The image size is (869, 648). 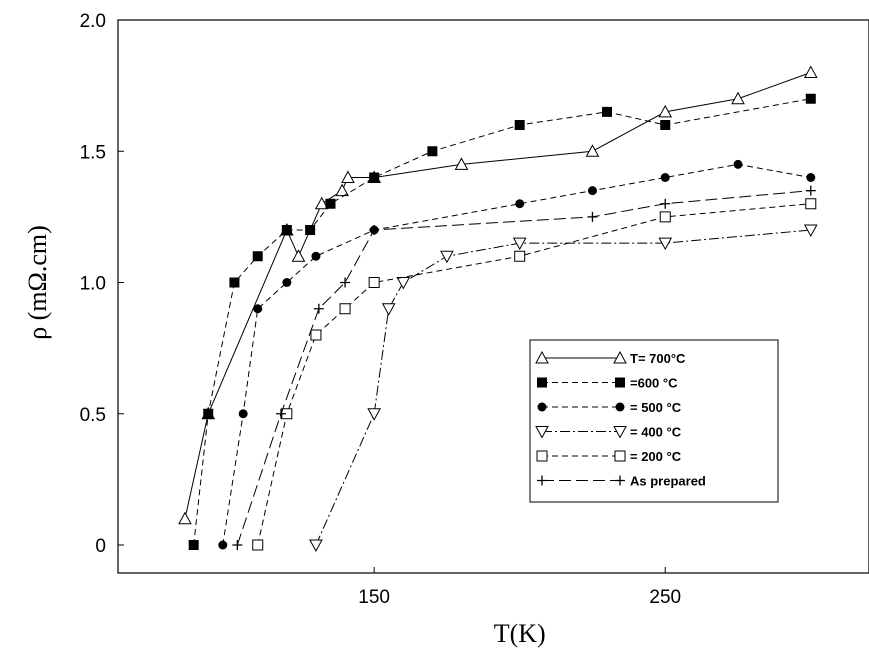 I want to click on legend-label: = 500 °C, so click(x=656, y=407).